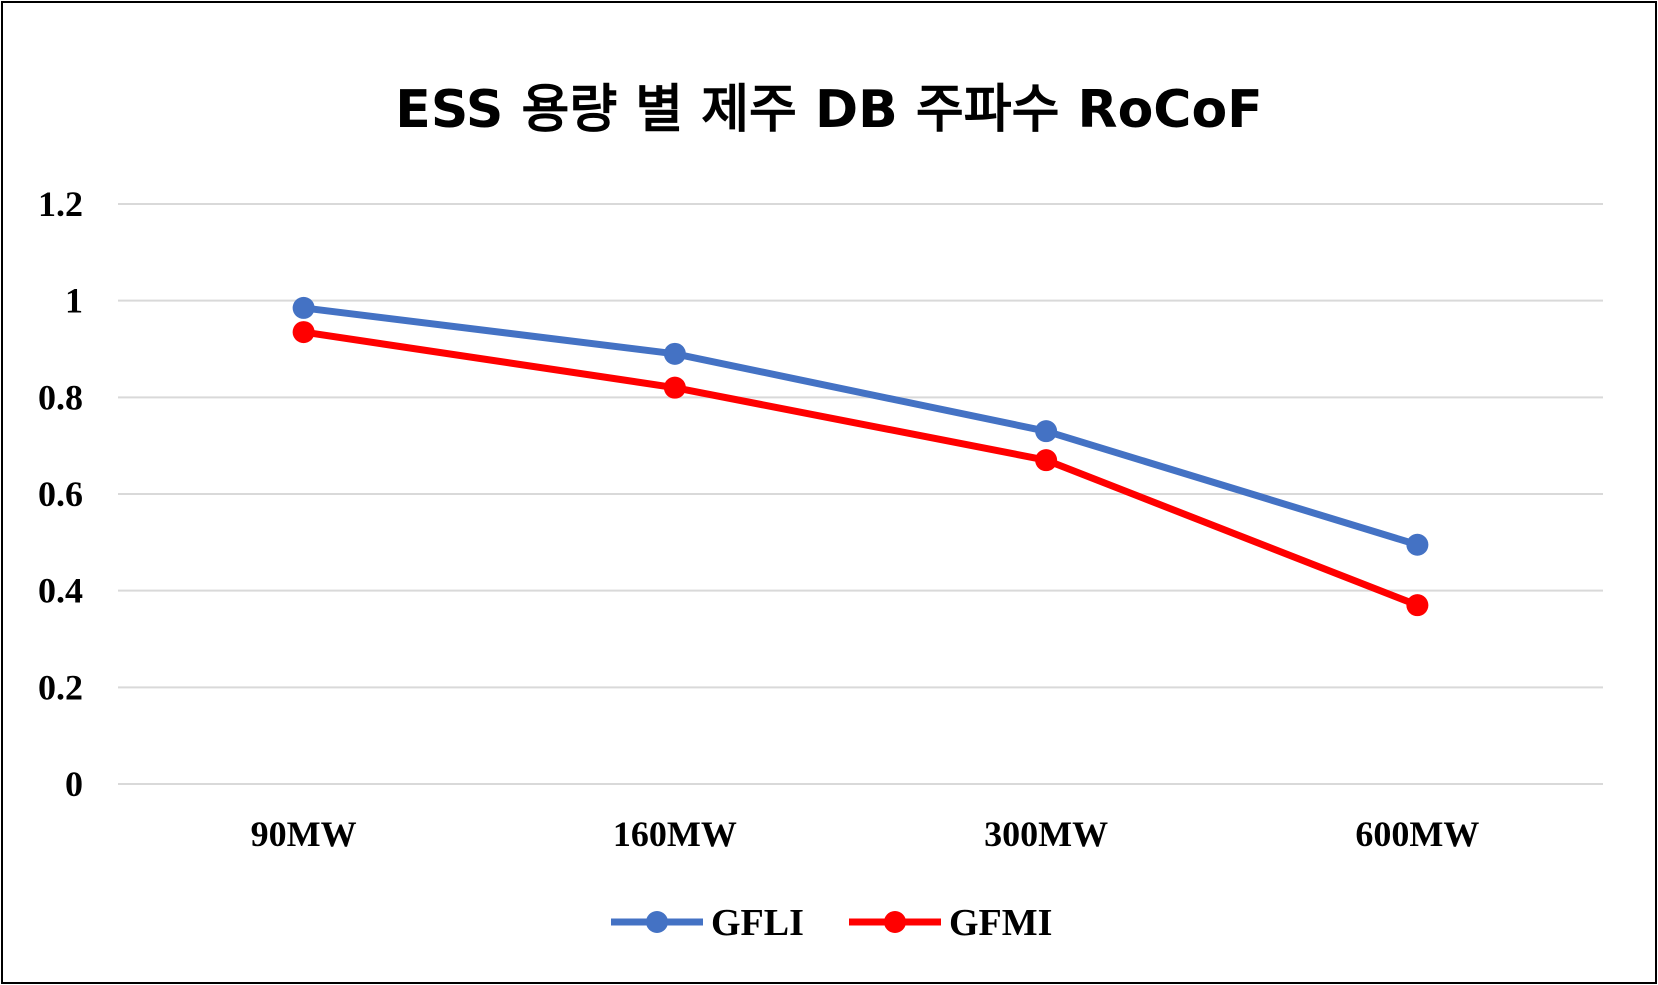 This screenshot has width=1658, height=985. Describe the element at coordinates (831, 923) in the screenshot. I see `legend: GFLI GFMI` at that location.